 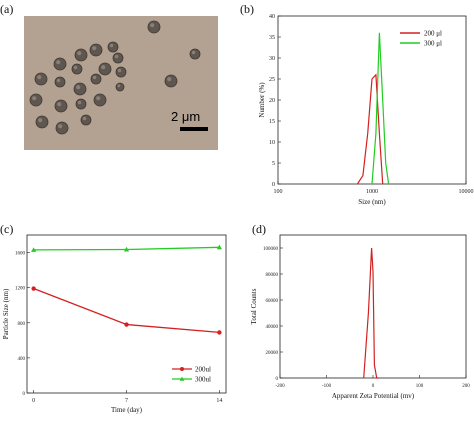 I want to click on y-axis-label: Number (%), so click(x=262, y=100).